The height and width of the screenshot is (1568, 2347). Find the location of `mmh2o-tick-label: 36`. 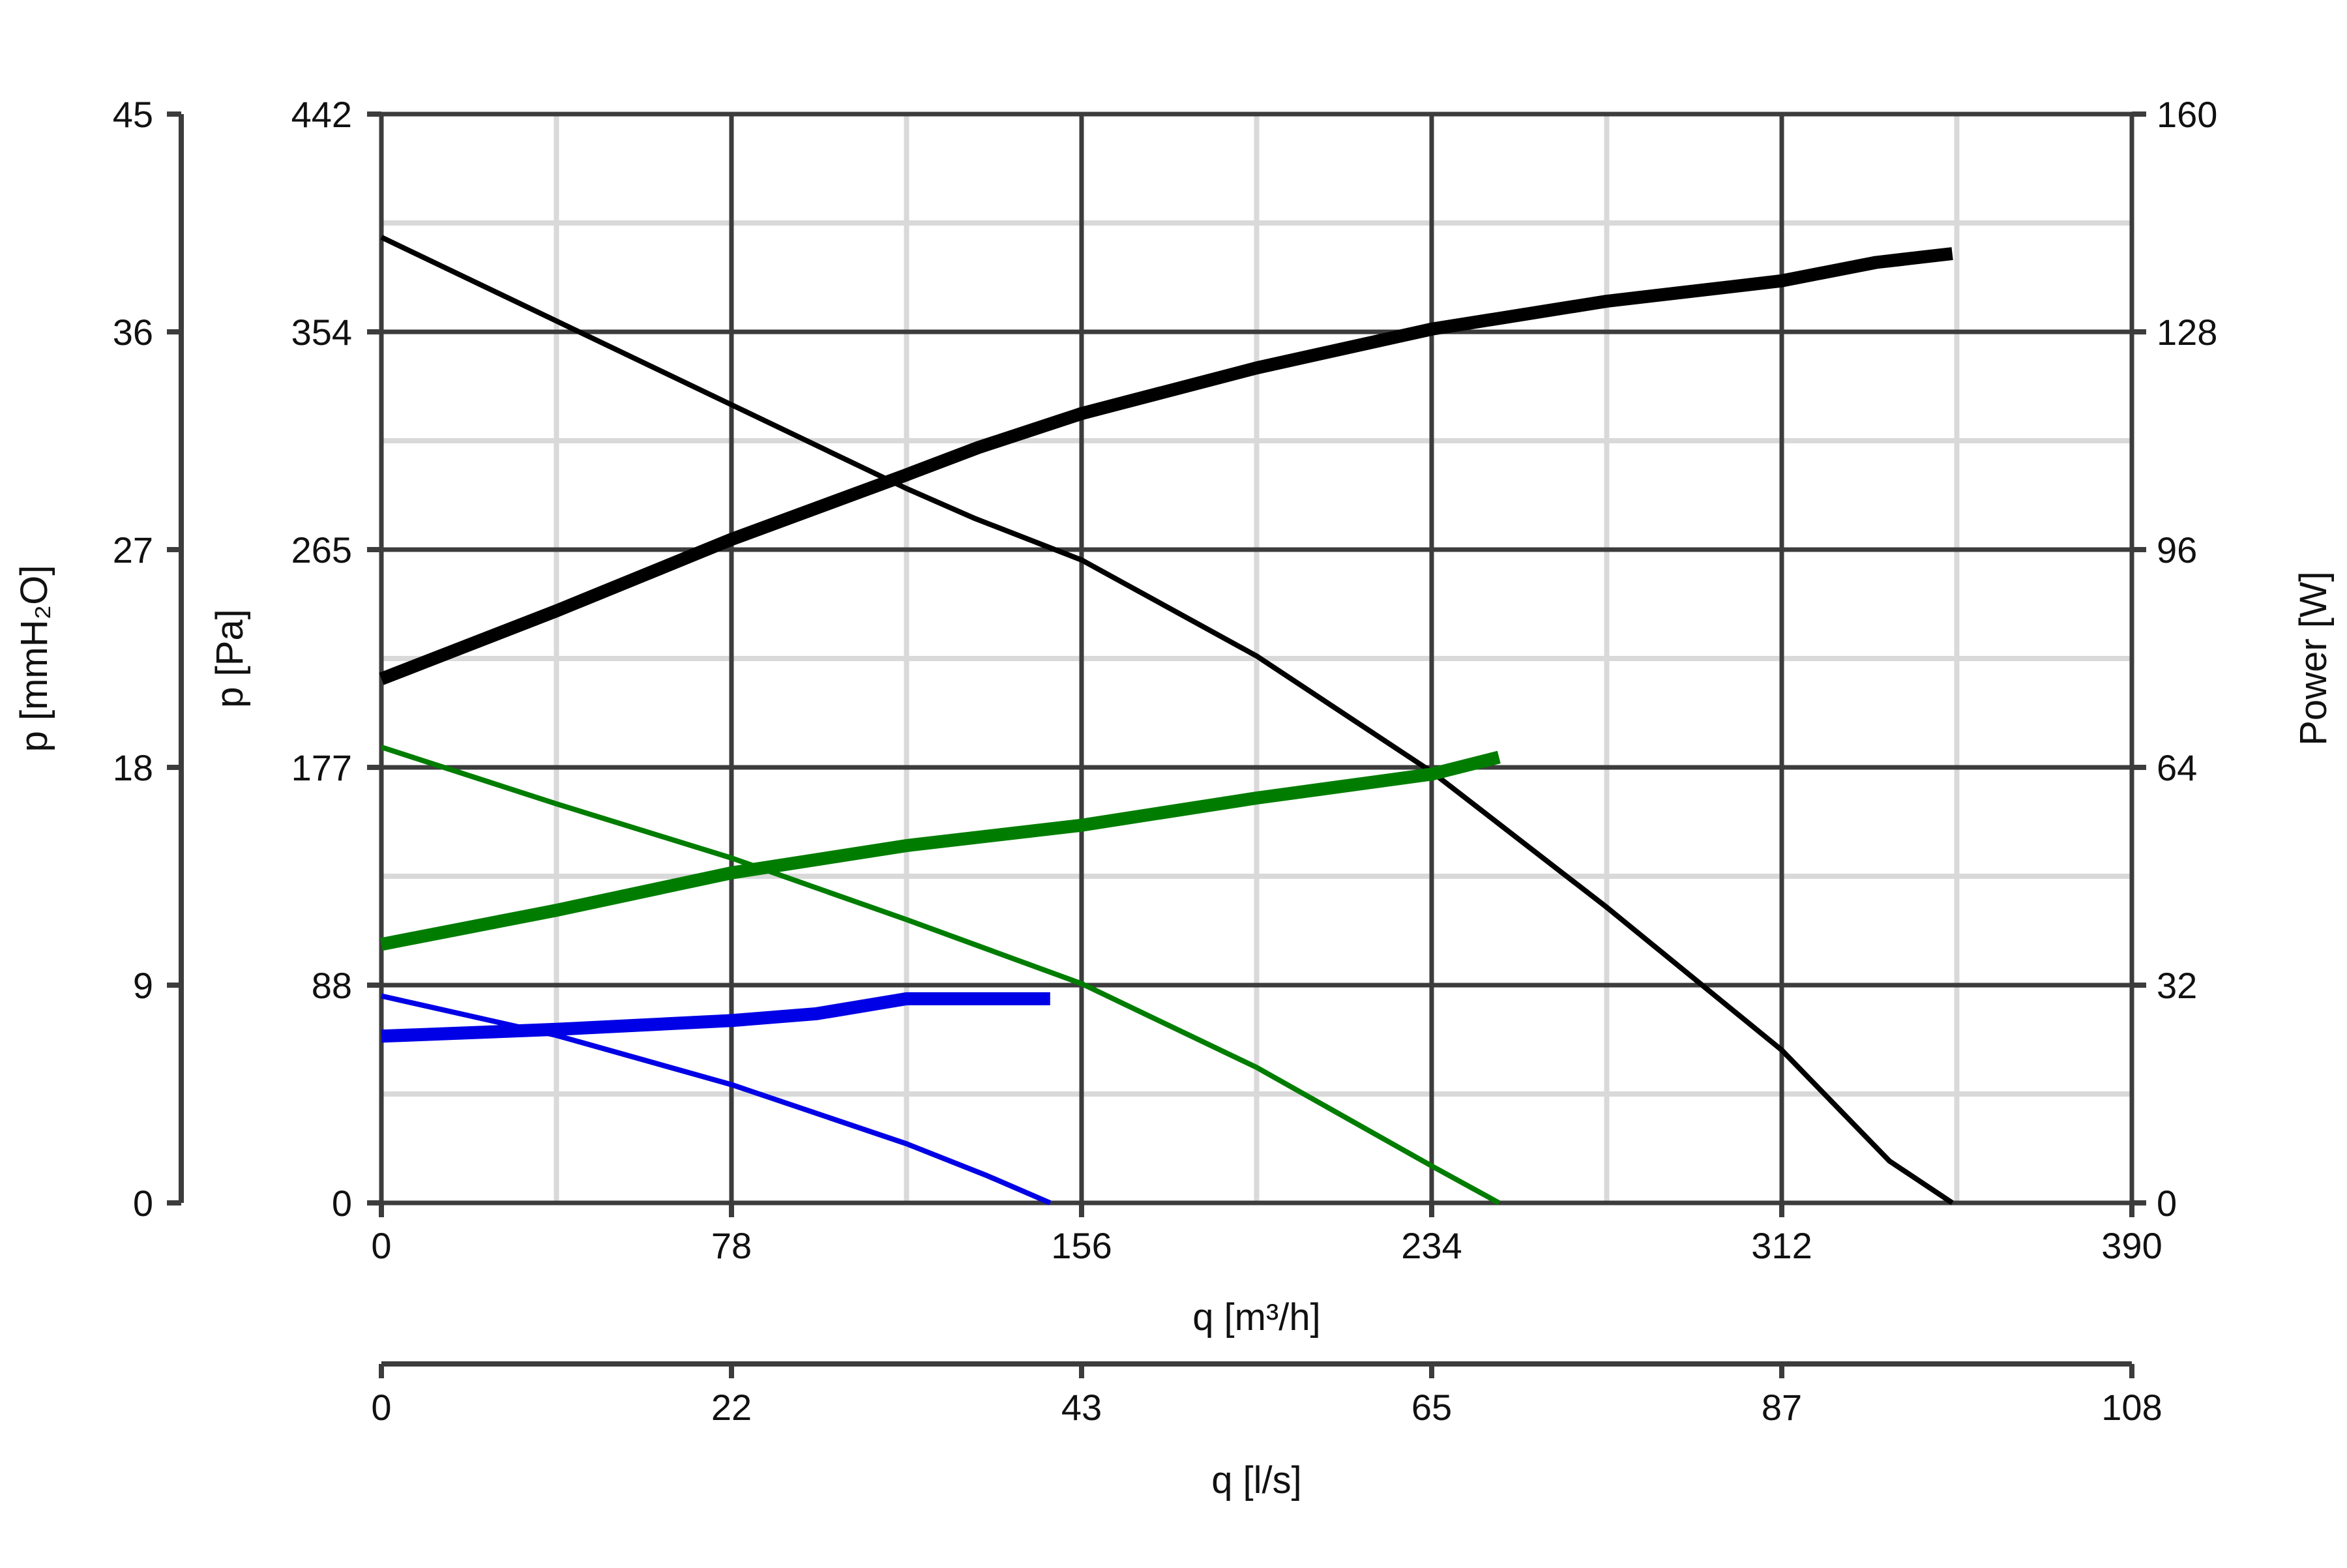

mmh2o-tick-label: 36 is located at coordinates (133, 333).